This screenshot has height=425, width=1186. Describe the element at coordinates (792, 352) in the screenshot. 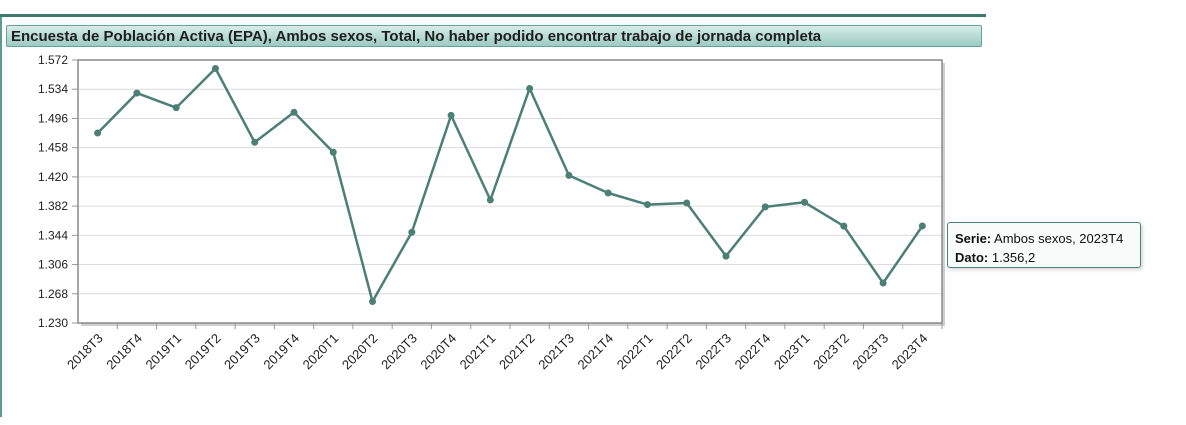

I see `x-tick-label: 2023T1` at that location.